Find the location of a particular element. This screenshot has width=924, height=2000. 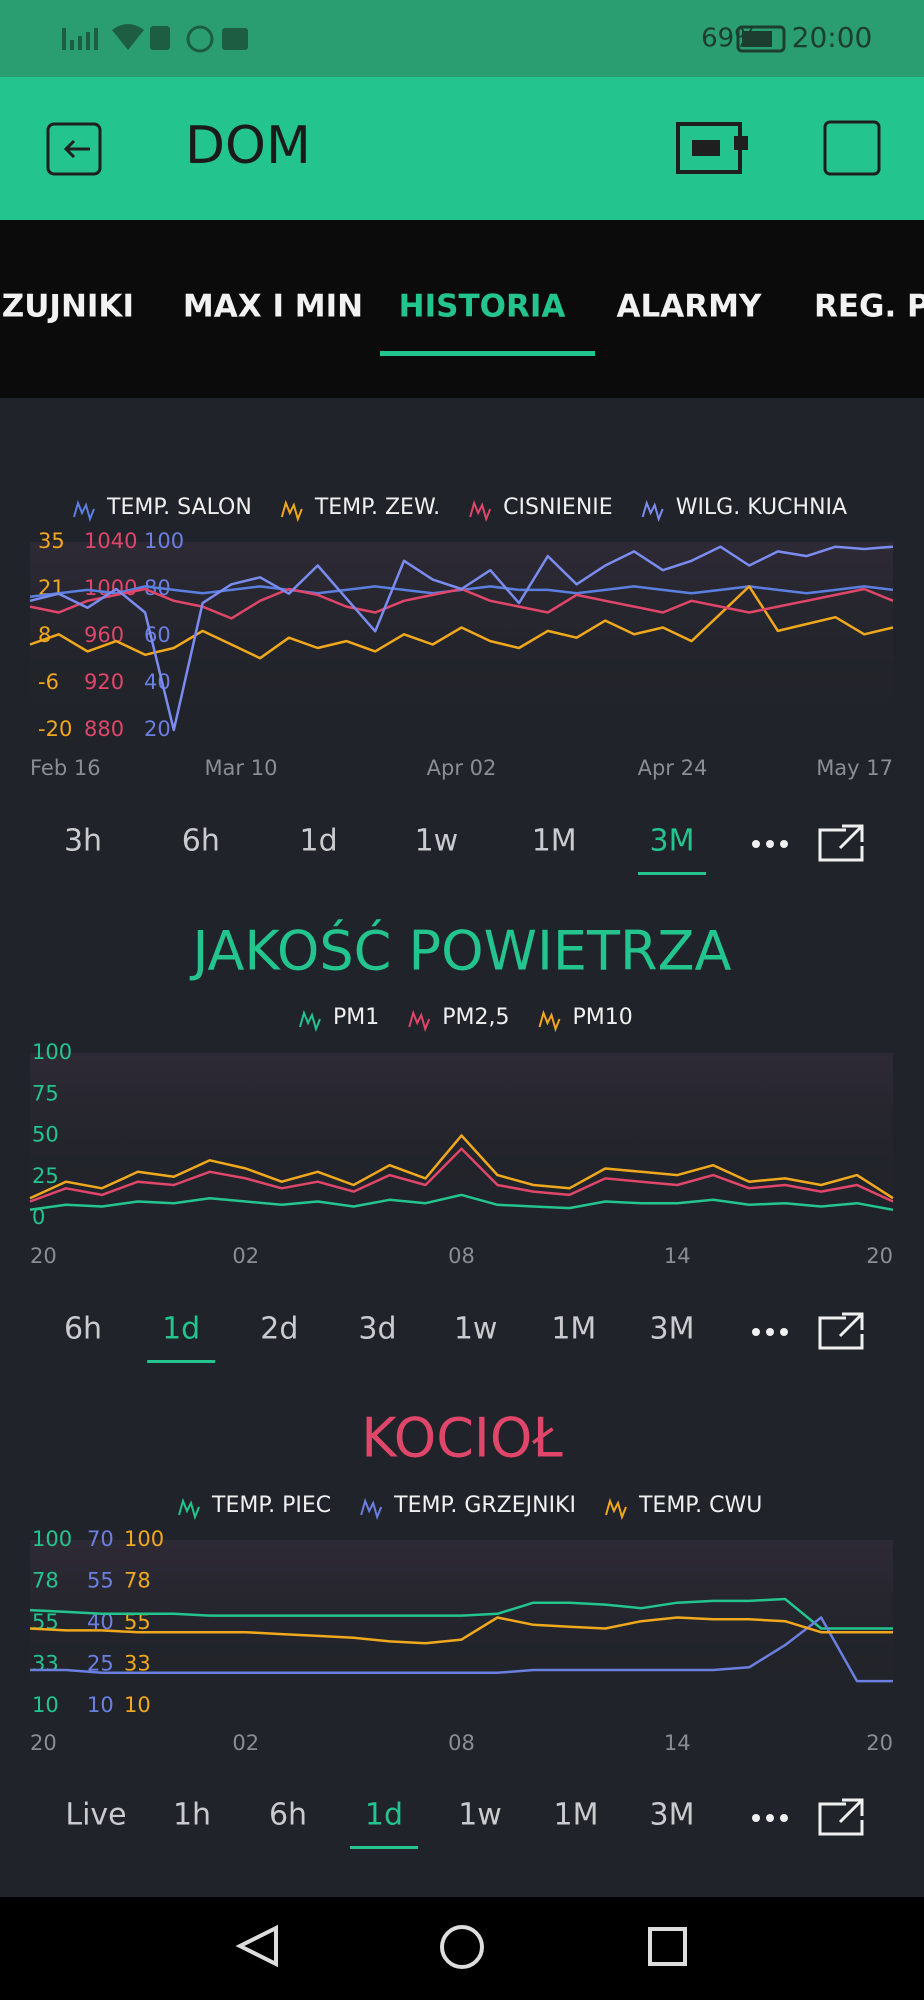

tab: HISTORIA is located at coordinates (482, 307).